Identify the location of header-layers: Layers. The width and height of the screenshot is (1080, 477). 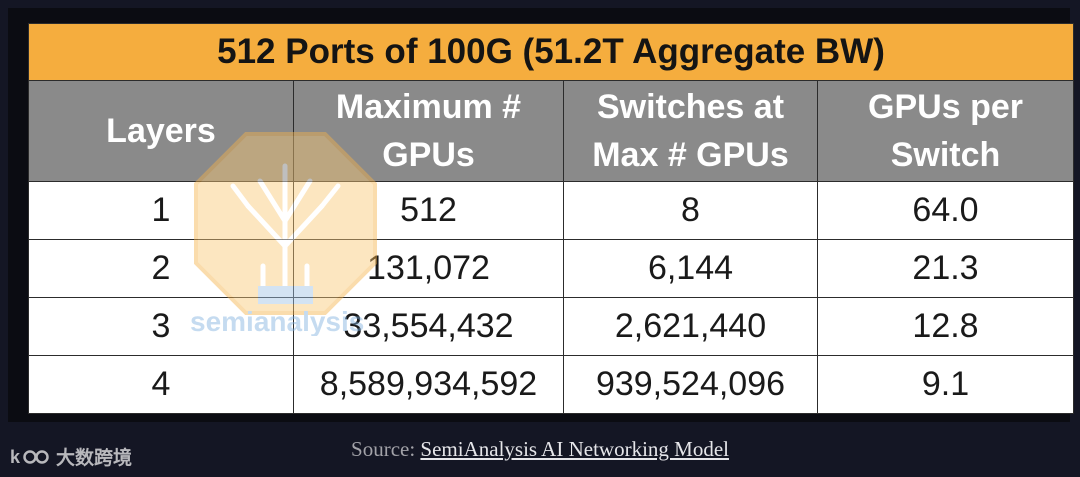
(161, 131).